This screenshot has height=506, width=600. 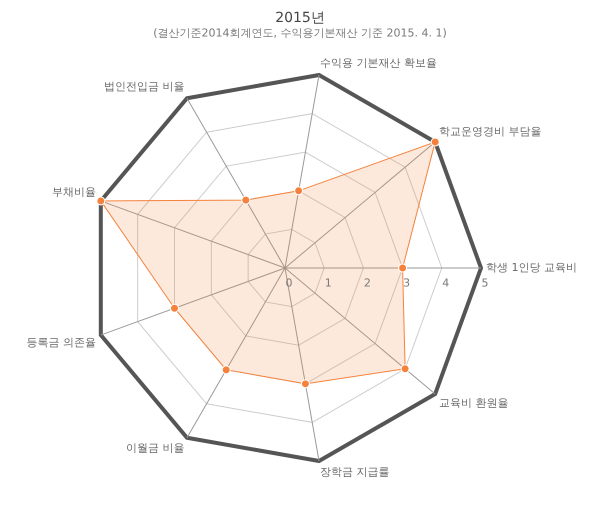 I want to click on spoke-label: 등록금 의존율, so click(x=61, y=343).